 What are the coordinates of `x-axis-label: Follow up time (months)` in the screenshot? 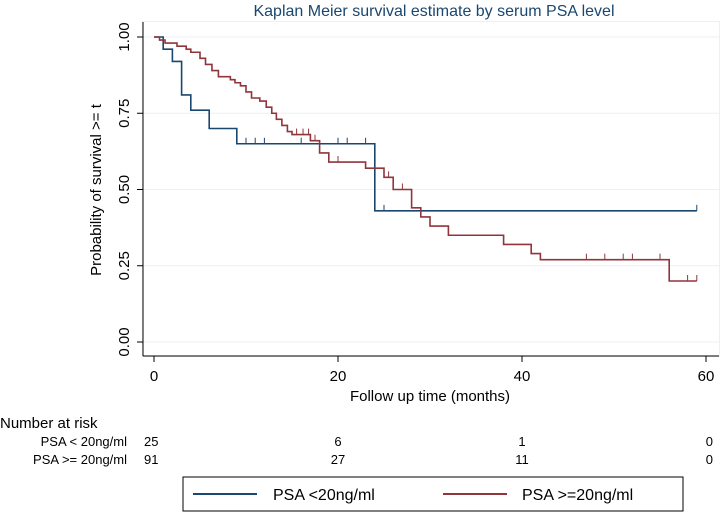 It's located at (430, 396).